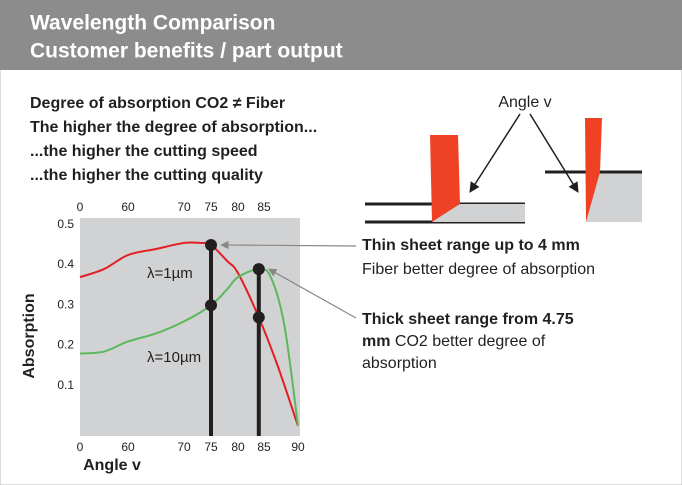 Image resolution: width=682 pixels, height=485 pixels. Describe the element at coordinates (211, 447) in the screenshot. I see `x-tick-label: 75` at that location.